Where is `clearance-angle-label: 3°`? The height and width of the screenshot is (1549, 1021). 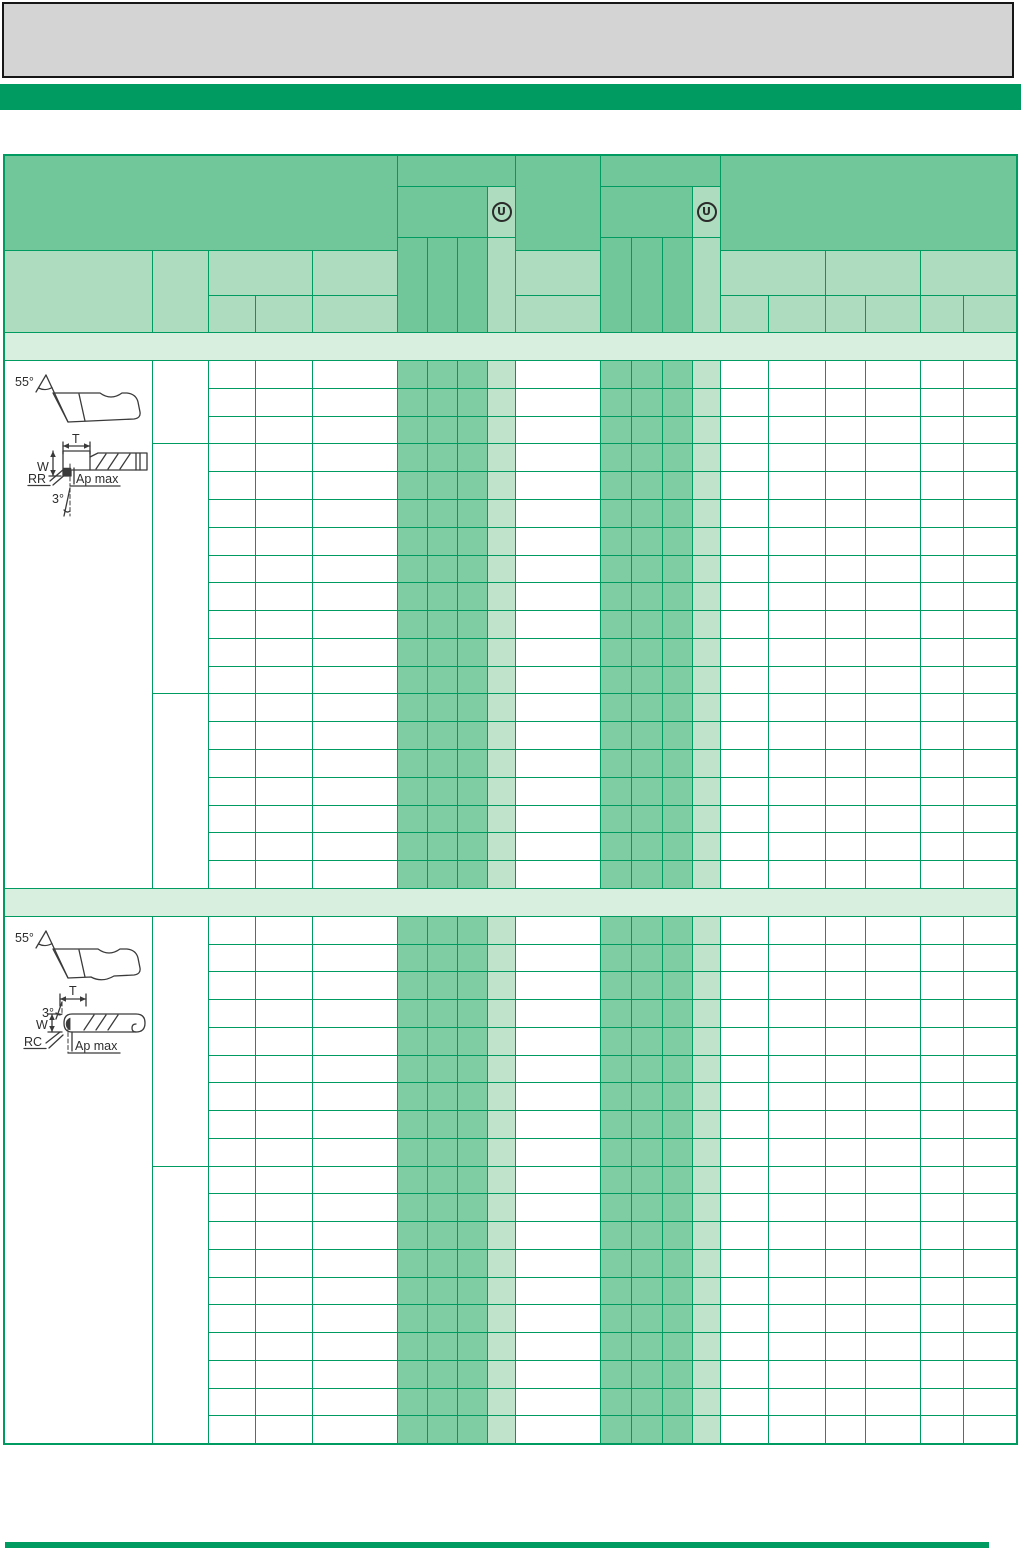 clearance-angle-label: 3° is located at coordinates (58, 499).